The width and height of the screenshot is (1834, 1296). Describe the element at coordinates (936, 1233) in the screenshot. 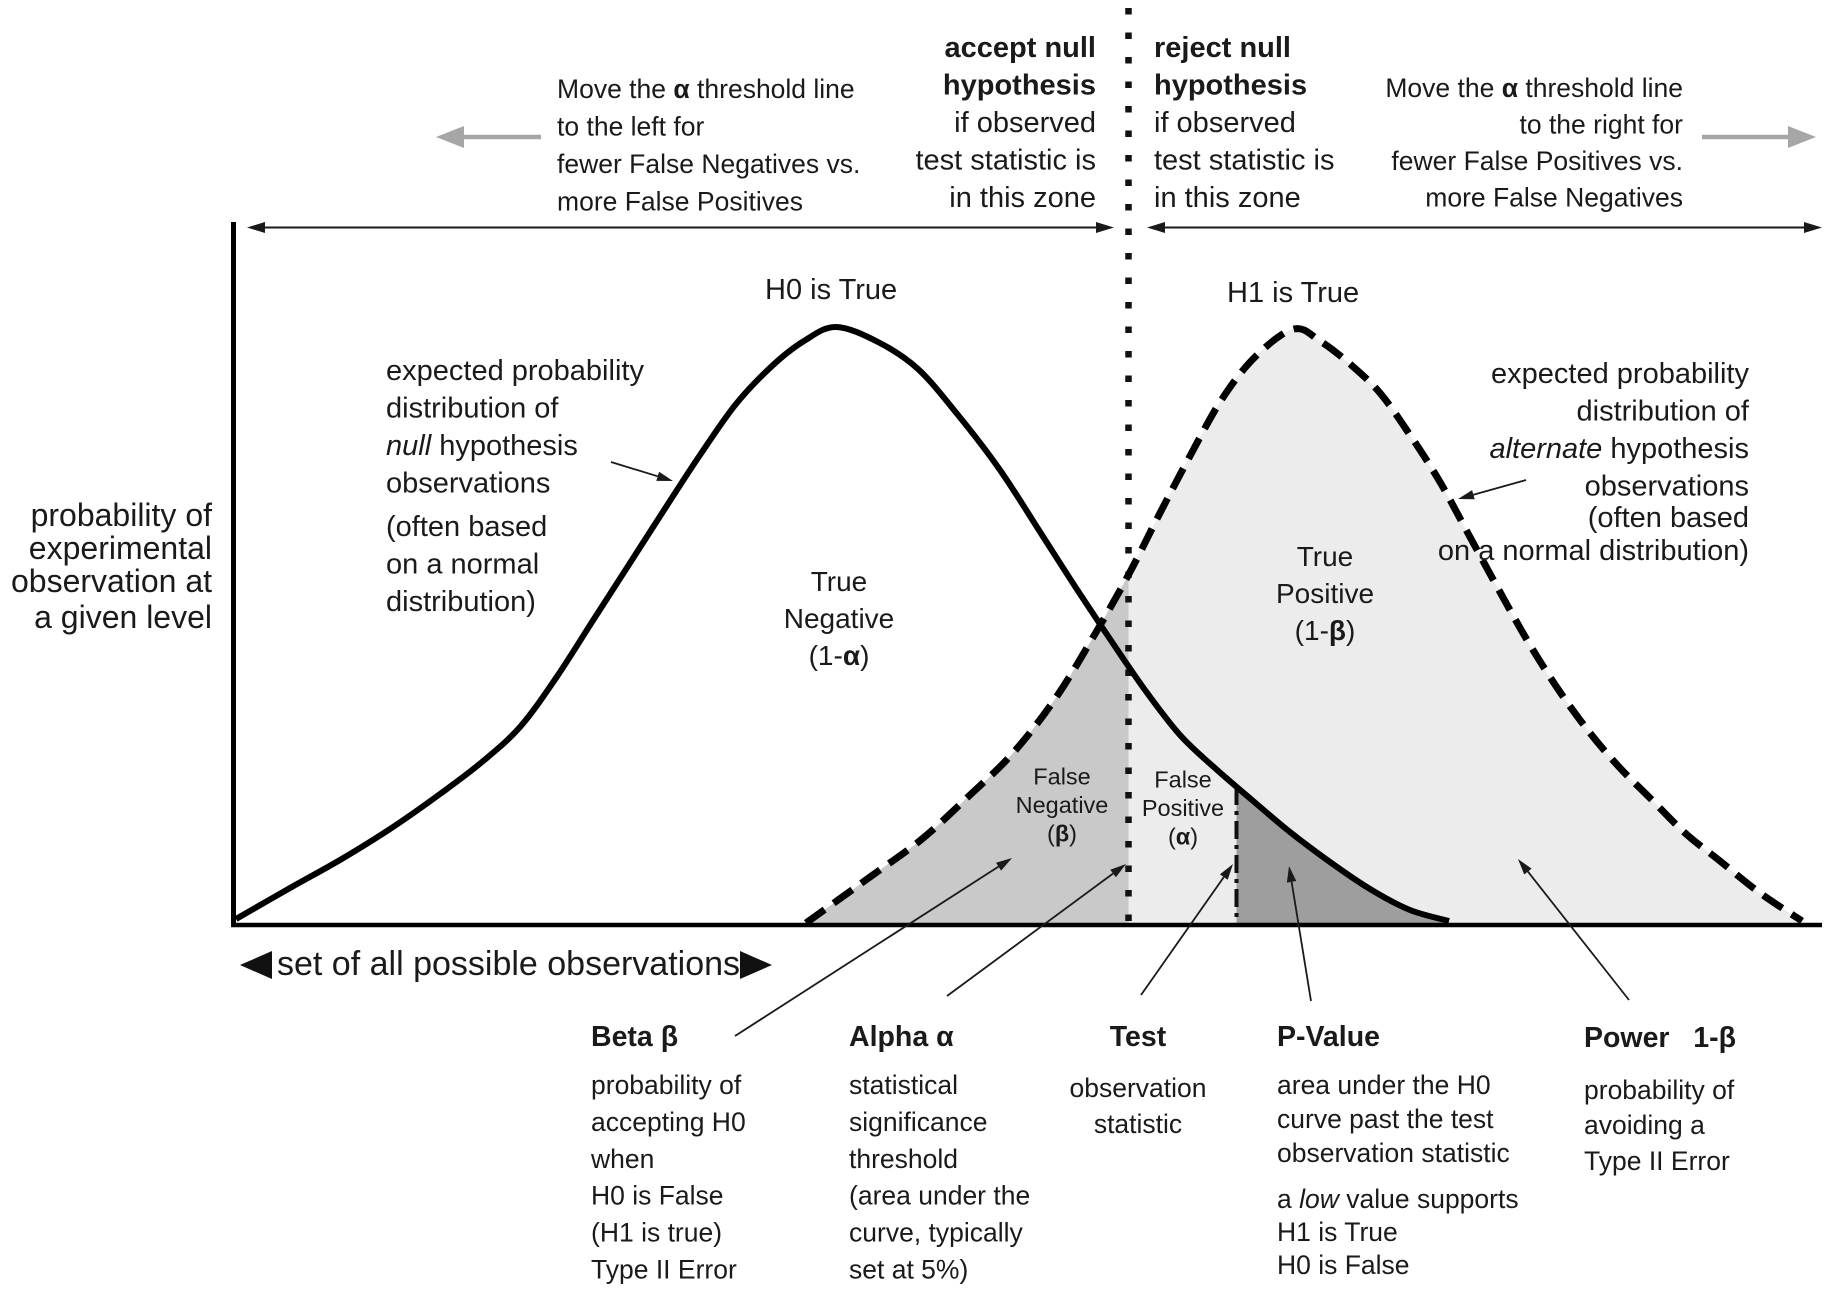

I see `svg-text: curve, typically` at that location.